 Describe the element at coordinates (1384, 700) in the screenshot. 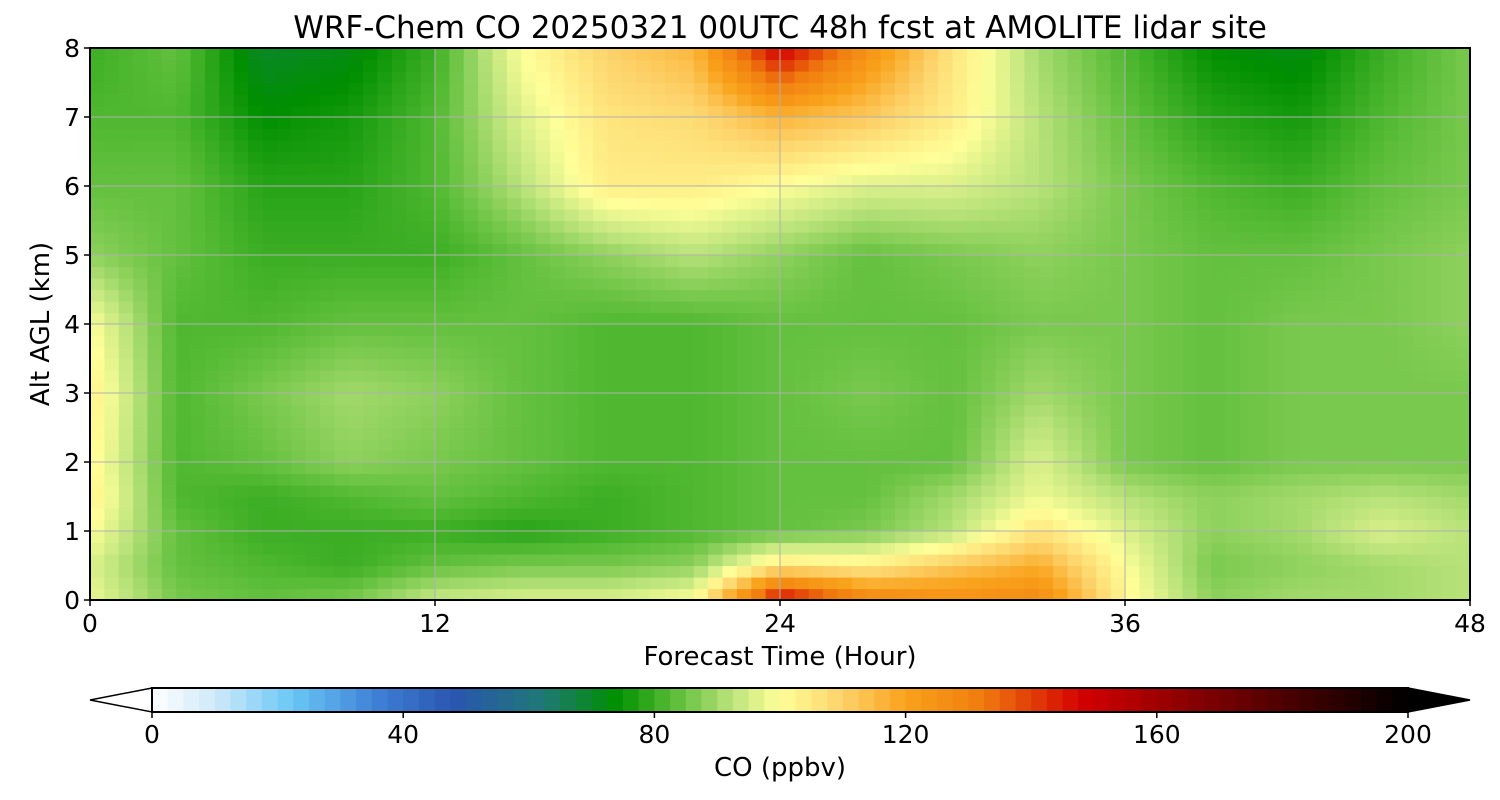

I see `colorbar-segment` at that location.